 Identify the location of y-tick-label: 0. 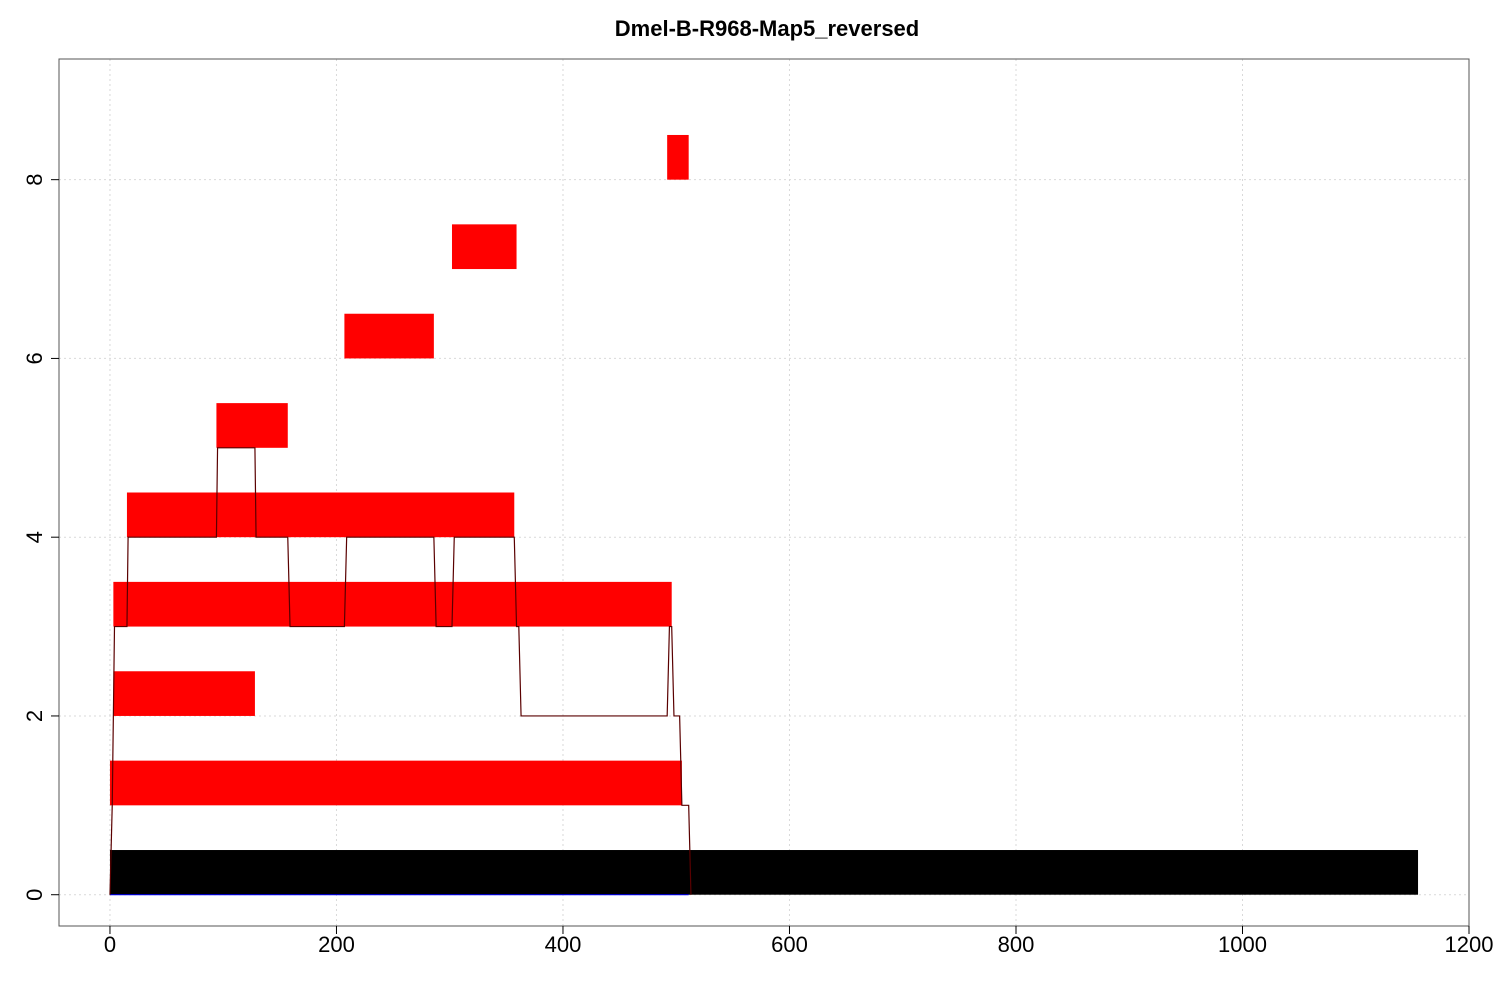
(34, 895).